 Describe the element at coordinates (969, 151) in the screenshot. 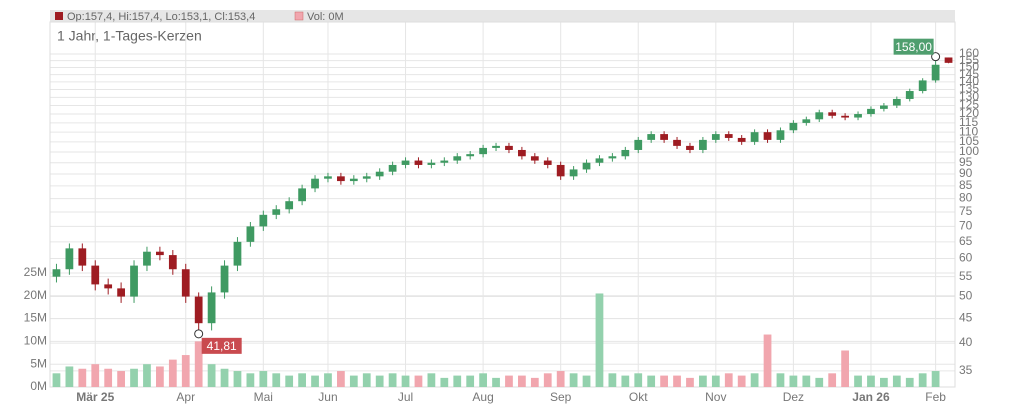

I see `y-tick-label: 100` at that location.